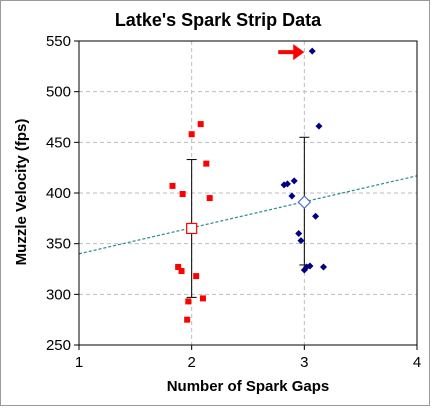 The width and height of the screenshot is (432, 408). Describe the element at coordinates (248, 386) in the screenshot. I see `x-axis-label: Number of Spark Gaps` at that location.